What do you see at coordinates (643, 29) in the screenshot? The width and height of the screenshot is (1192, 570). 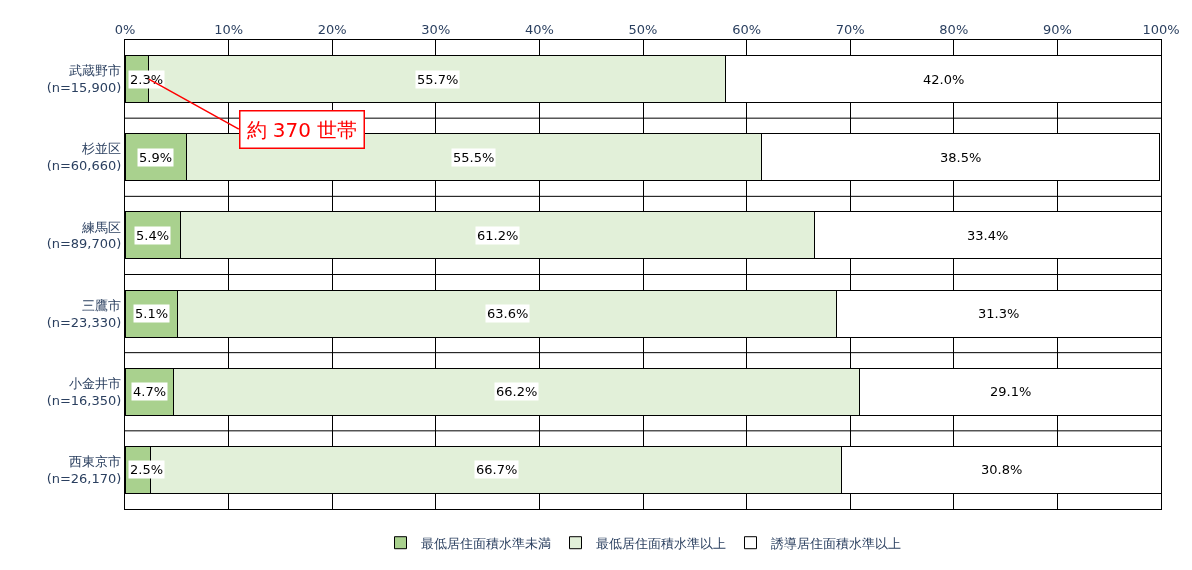 I see `x-tick-label: 50%` at bounding box center [643, 29].